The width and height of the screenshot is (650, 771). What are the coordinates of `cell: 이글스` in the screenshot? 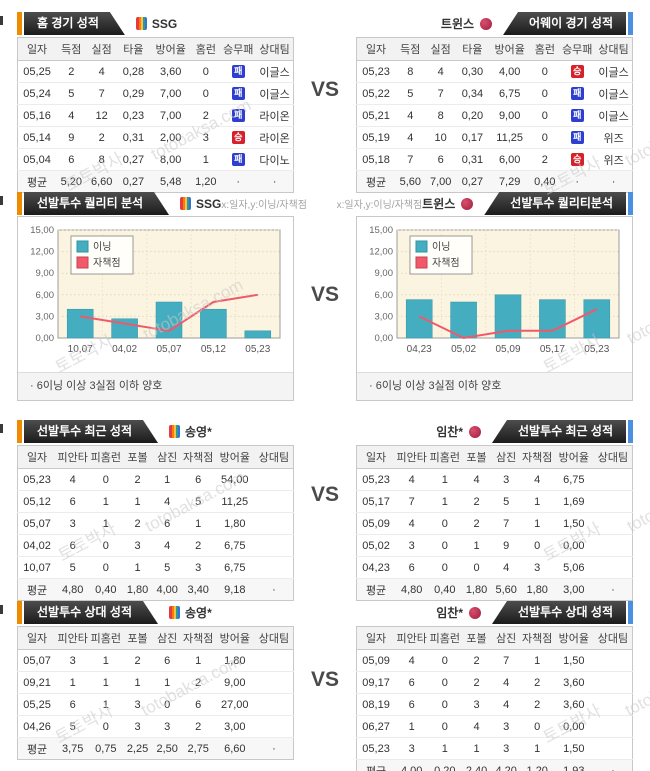 It's located at (614, 71).